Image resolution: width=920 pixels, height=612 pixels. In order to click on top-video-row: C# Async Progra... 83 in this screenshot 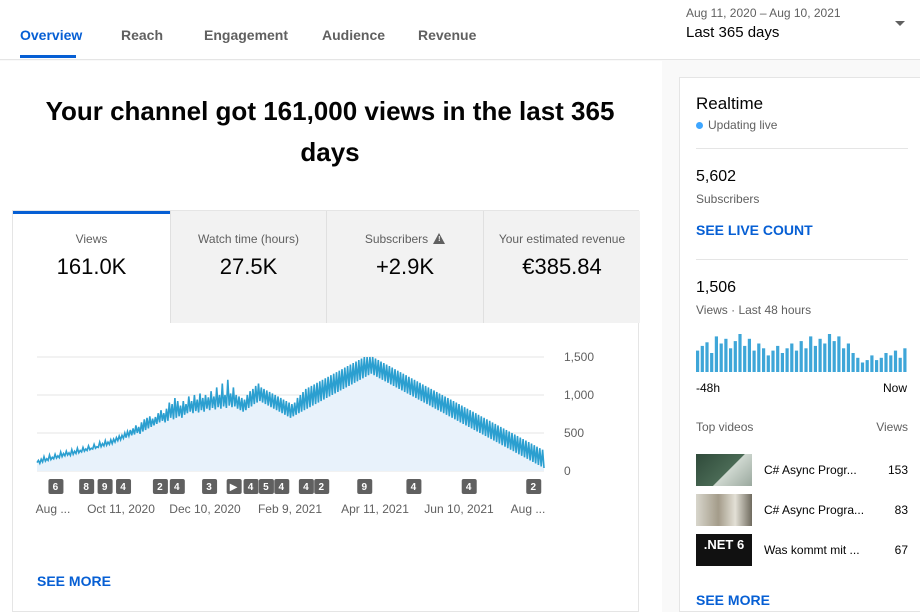, I will do `click(802, 510)`.